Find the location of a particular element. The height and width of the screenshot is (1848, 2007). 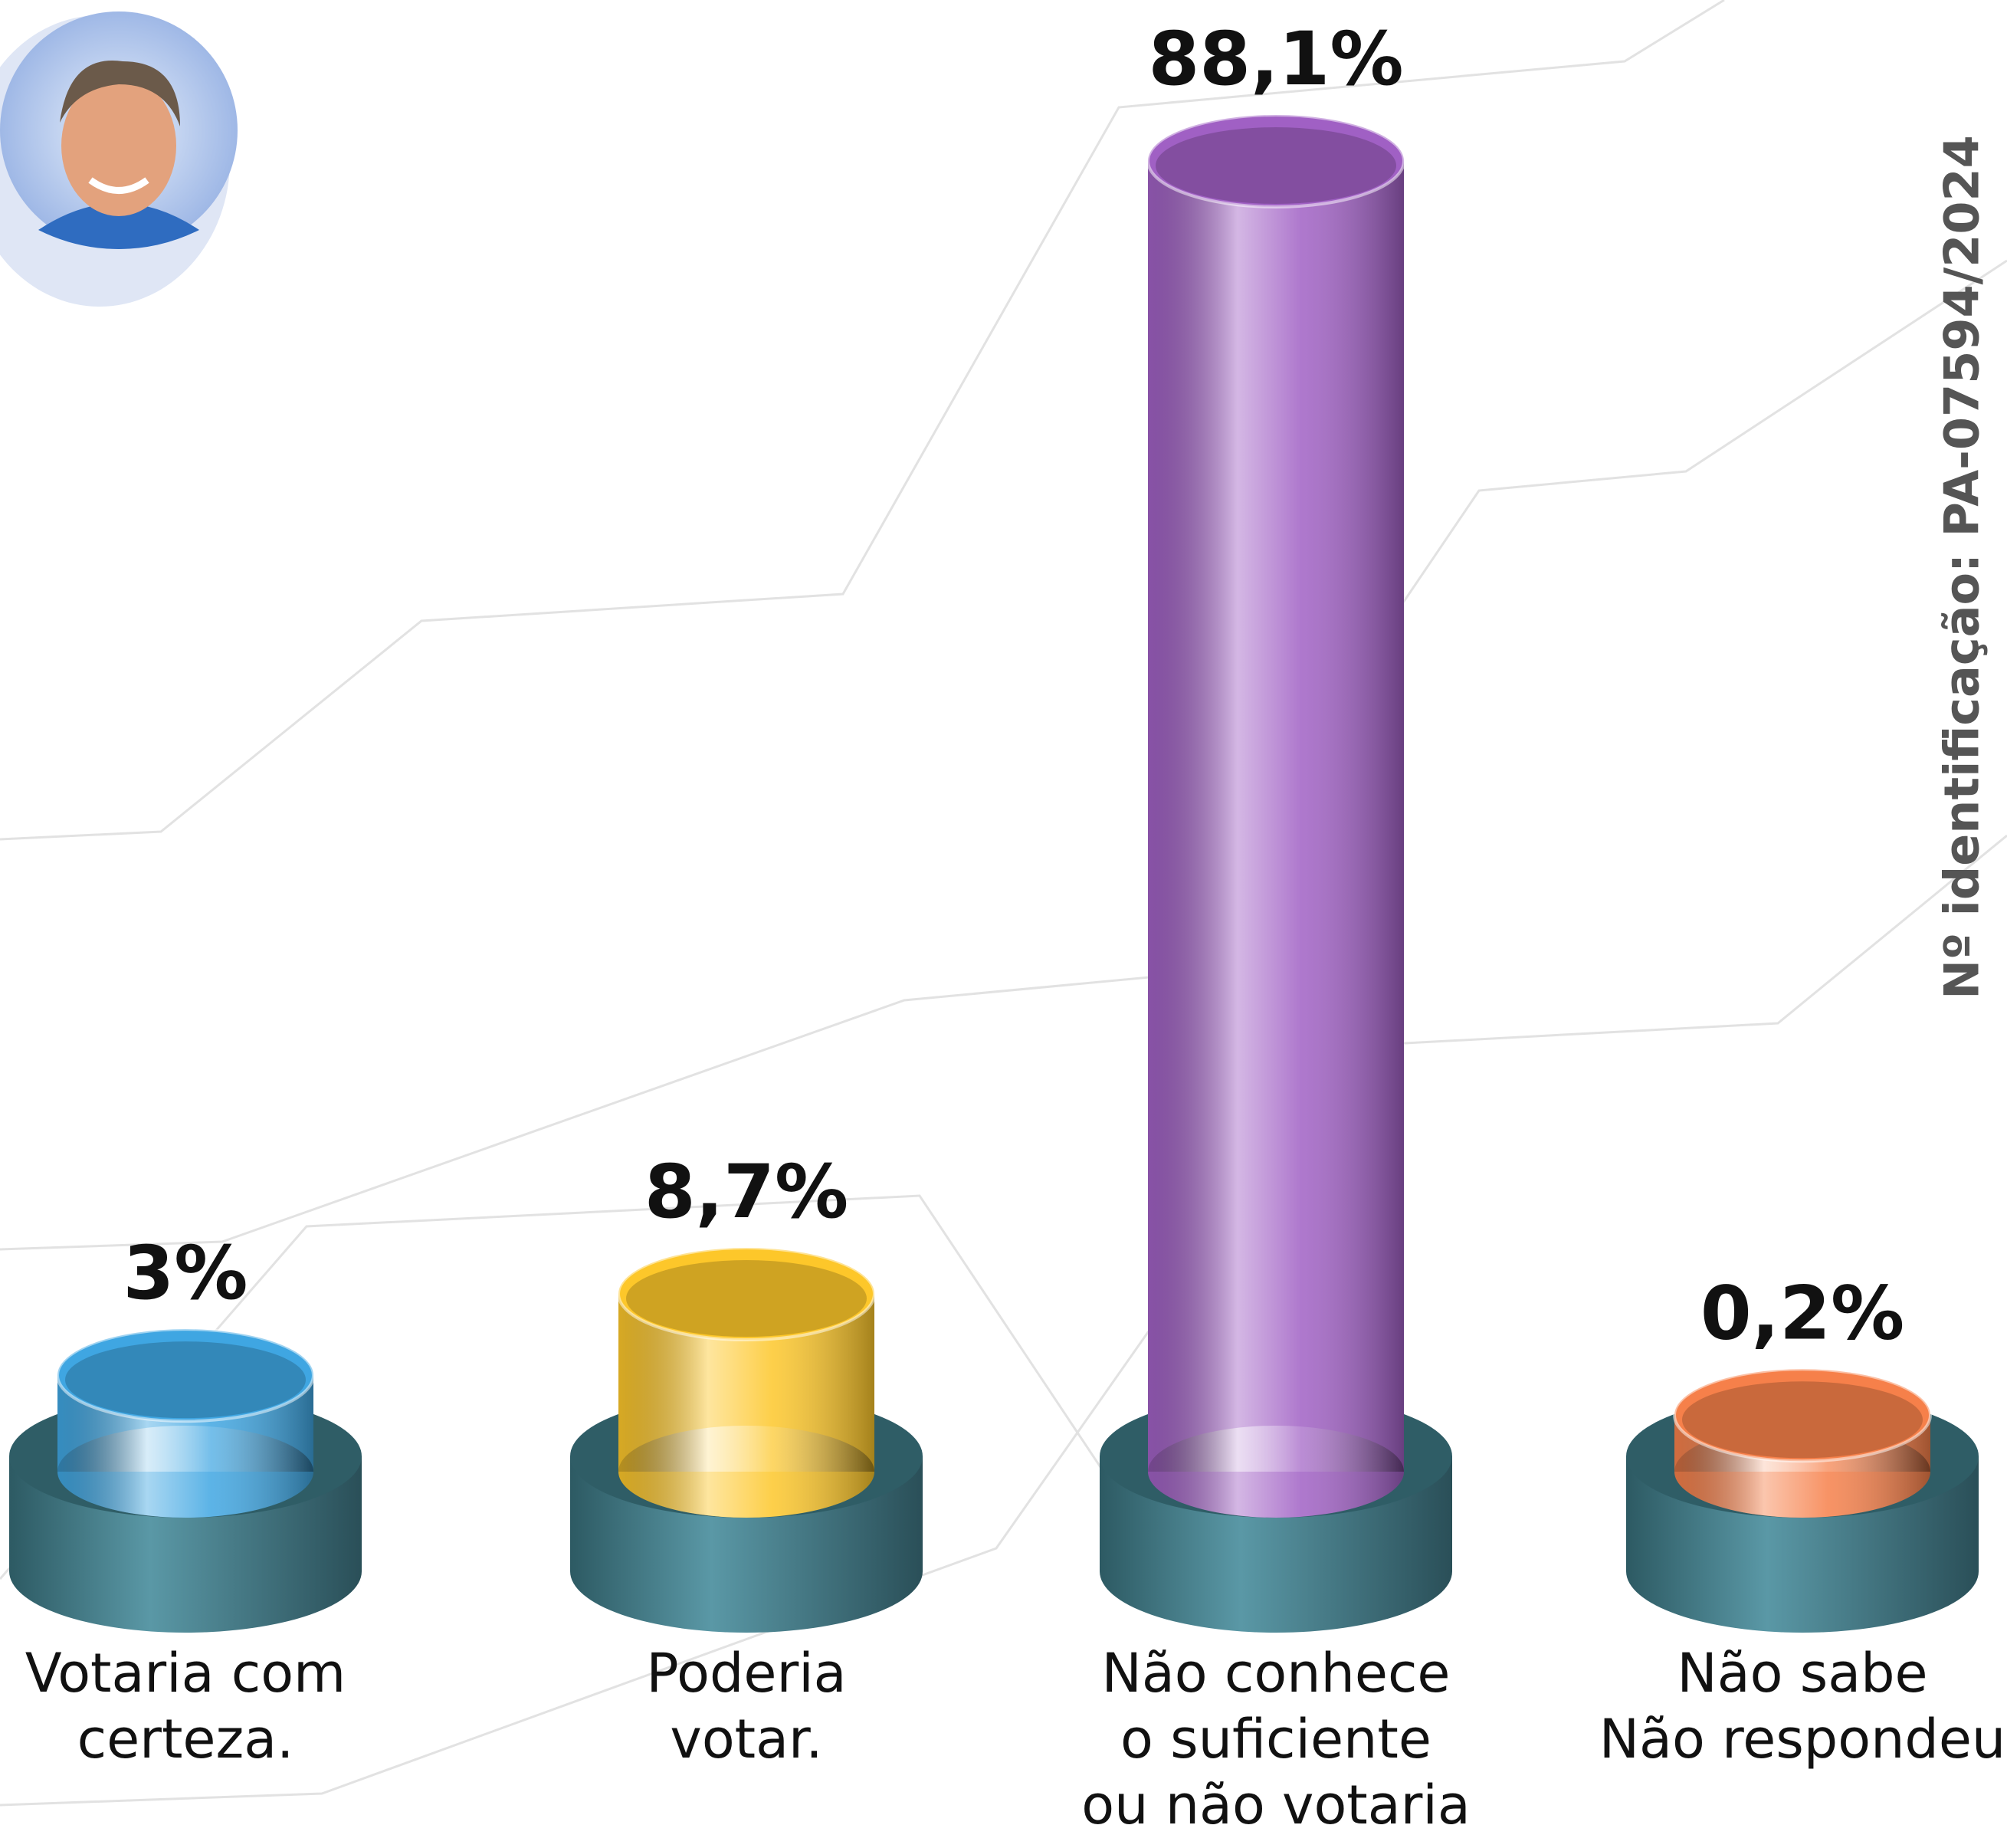

category-label: Votaria com certeza. is located at coordinates (186, 1706).